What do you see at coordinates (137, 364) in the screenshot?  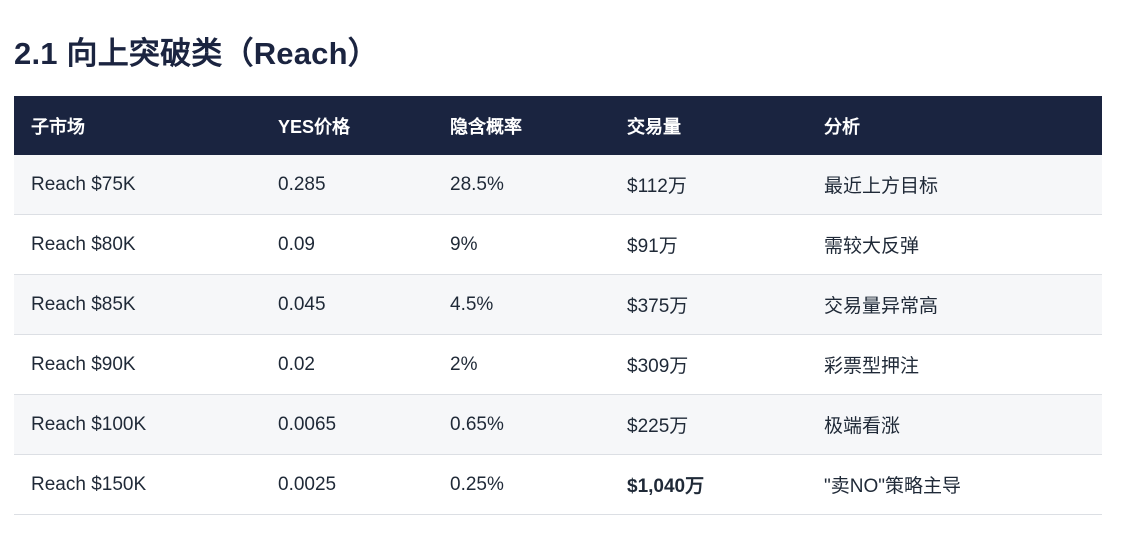 I see `cell-market: Reach $90K` at bounding box center [137, 364].